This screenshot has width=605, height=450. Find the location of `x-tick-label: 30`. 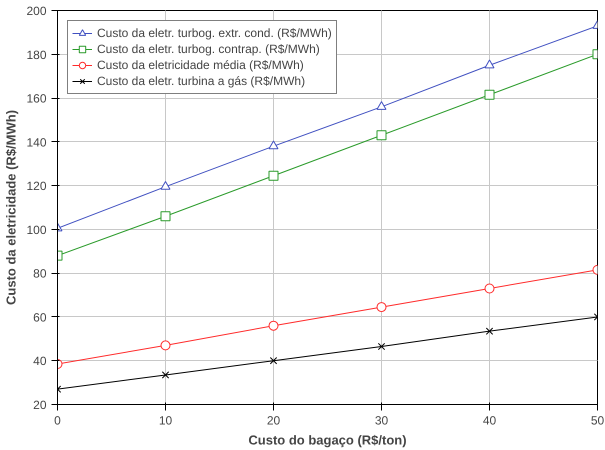

x-tick-label: 30 is located at coordinates (381, 421).